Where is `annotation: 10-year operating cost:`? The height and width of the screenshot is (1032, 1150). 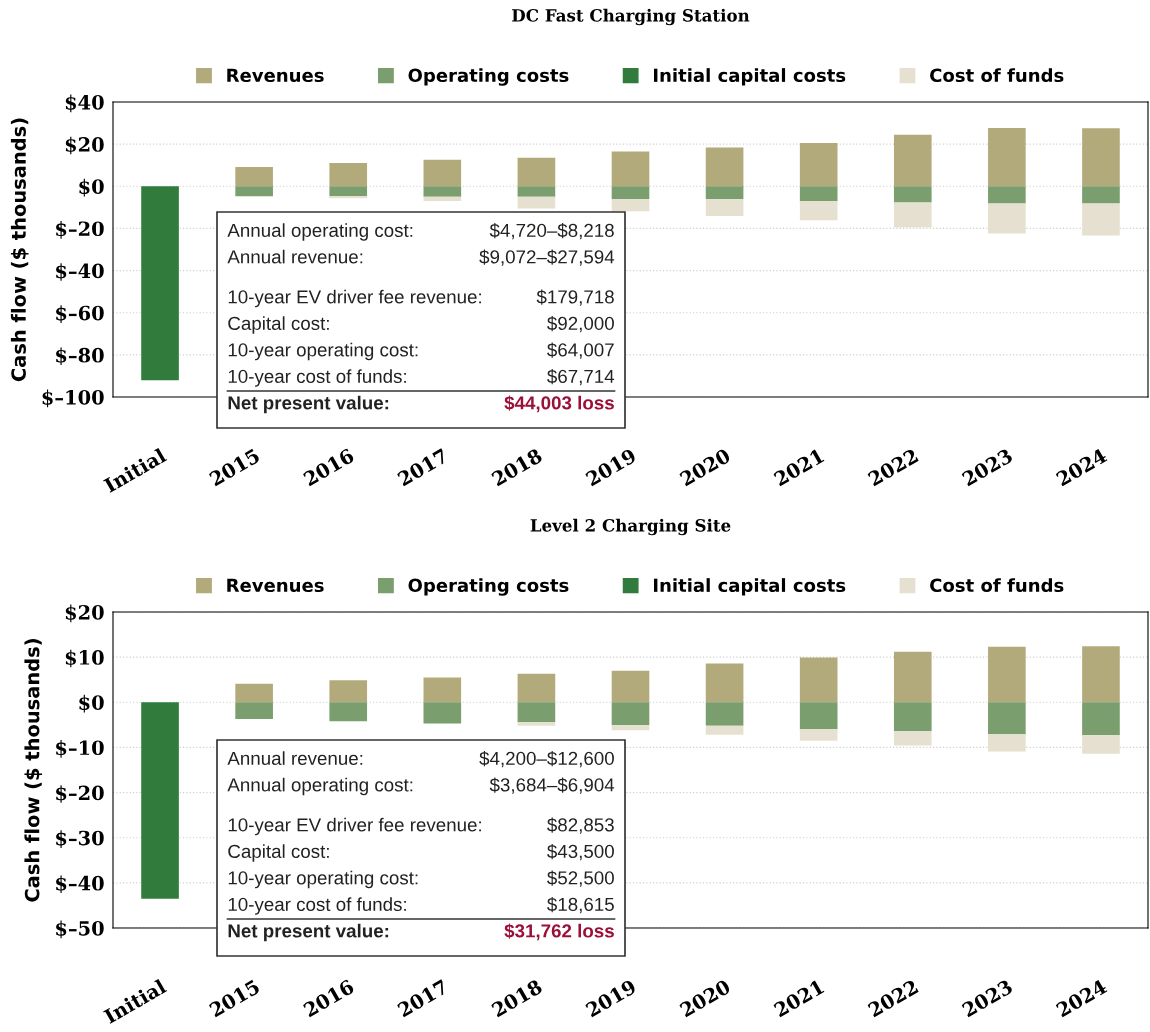
annotation: 10-year operating cost: is located at coordinates (323, 351).